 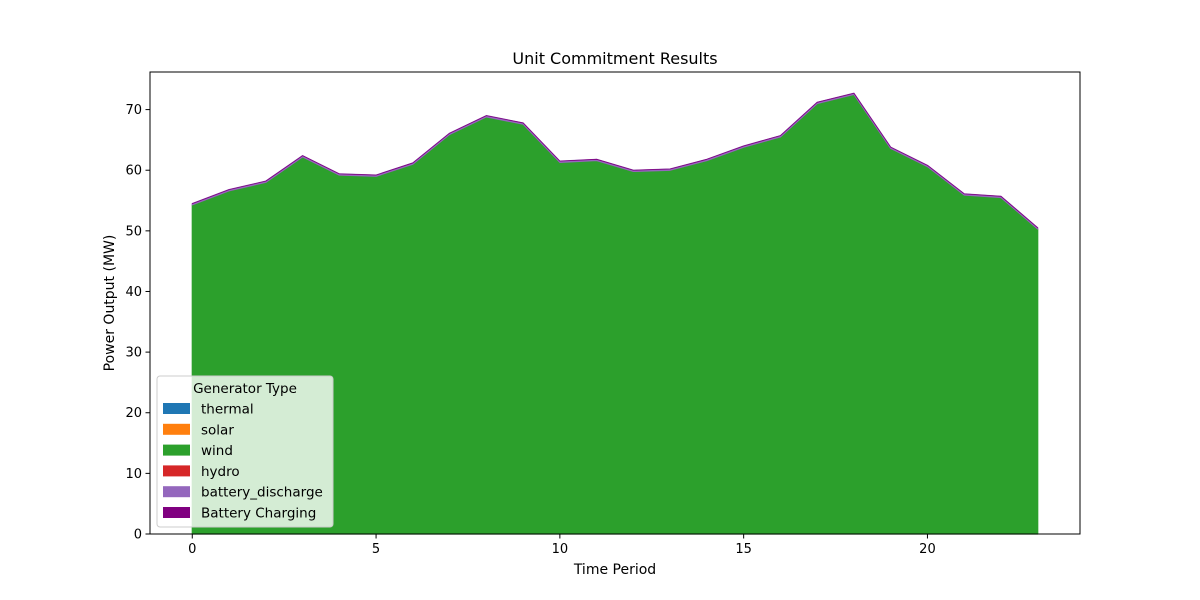 I want to click on x-axis: 0 5 10 15 20, so click(x=562, y=545).